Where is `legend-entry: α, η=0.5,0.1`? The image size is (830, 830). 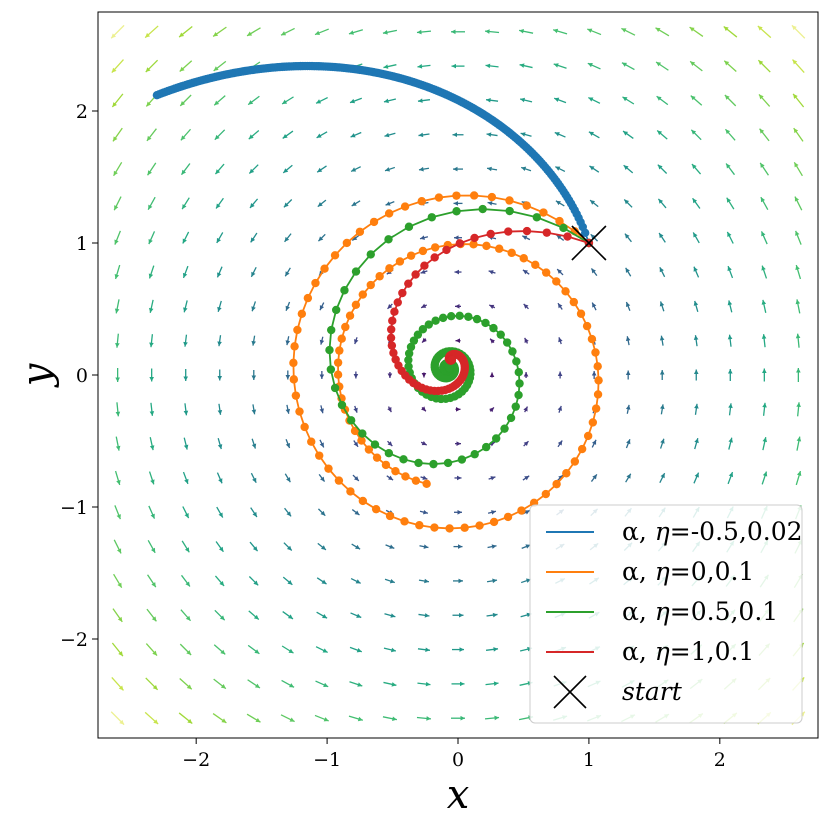 legend-entry: α, η=0.5,0.1 is located at coordinates (662, 611).